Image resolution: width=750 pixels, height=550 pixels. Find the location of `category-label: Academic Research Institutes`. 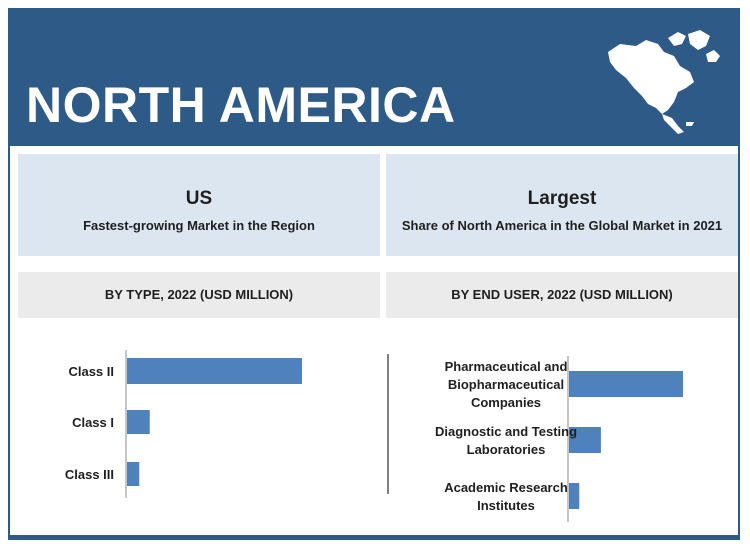

category-label: Academic Research Institutes is located at coordinates (506, 496).